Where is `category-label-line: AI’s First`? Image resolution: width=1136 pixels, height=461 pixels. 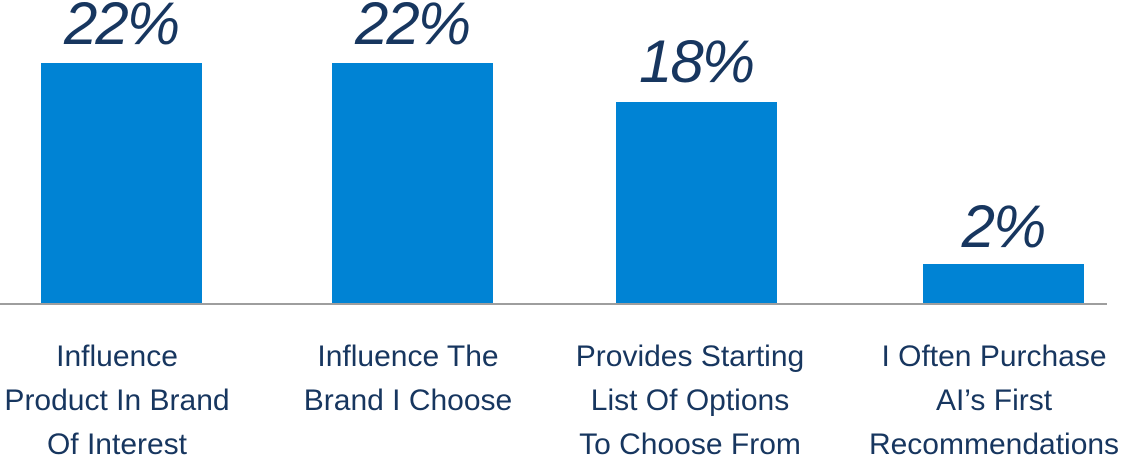 category-label-line: AI’s First is located at coordinates (994, 400).